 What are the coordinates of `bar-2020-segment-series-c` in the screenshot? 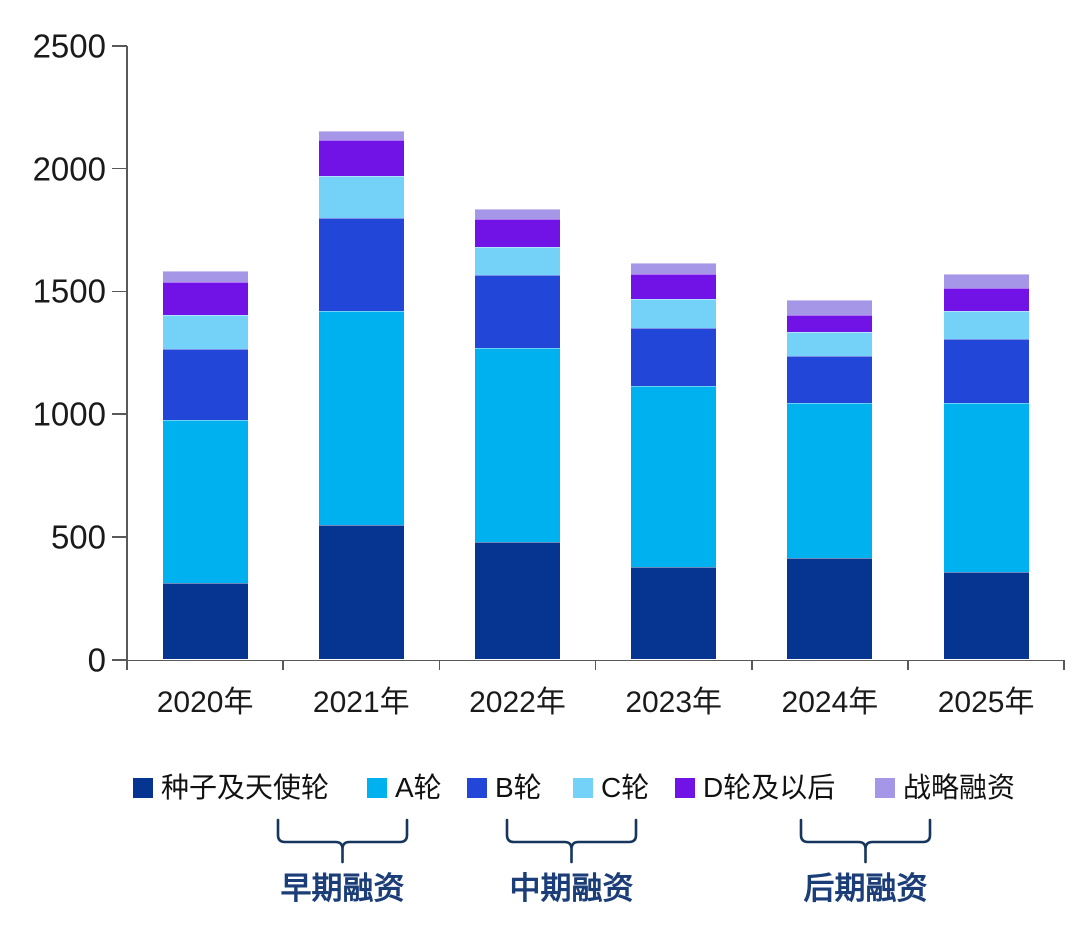 It's located at (205, 332).